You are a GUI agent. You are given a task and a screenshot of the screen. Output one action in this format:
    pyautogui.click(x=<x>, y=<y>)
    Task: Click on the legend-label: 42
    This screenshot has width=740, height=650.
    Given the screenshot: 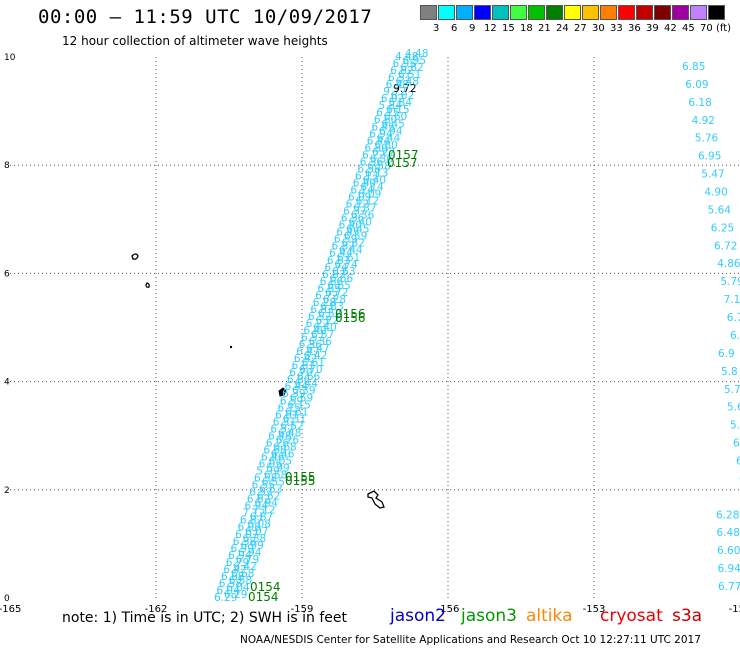 What is the action you would take?
    pyautogui.click(x=670, y=28)
    